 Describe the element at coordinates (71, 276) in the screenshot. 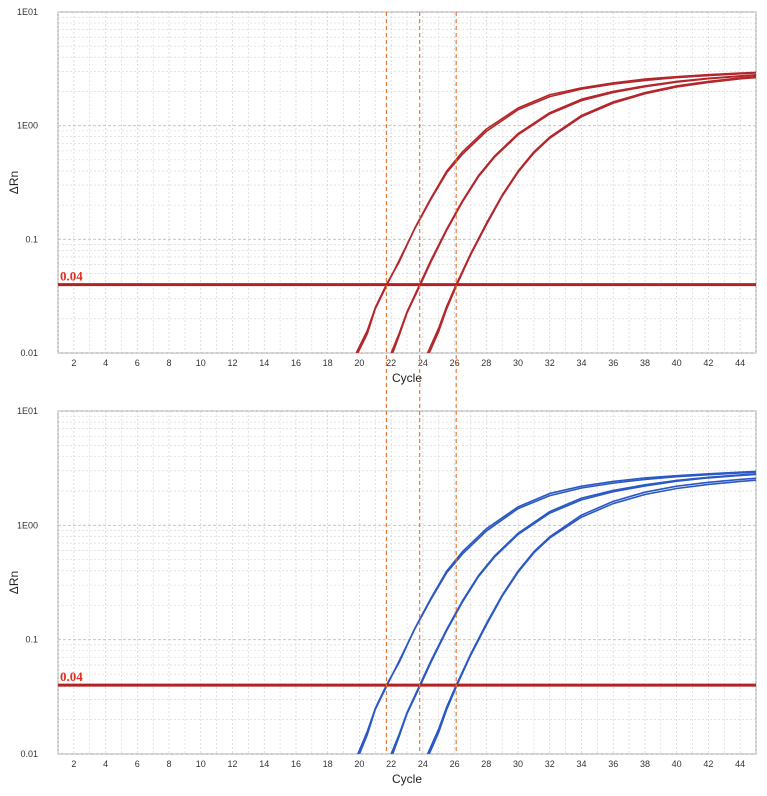

I see `top-threshold-label: 0.04` at that location.